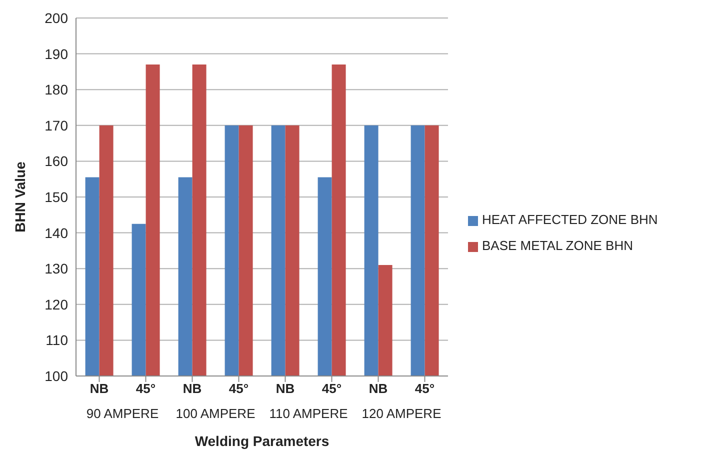 Image resolution: width=702 pixels, height=465 pixels. Describe the element at coordinates (56, 161) in the screenshot. I see `y-tick-label: 160` at that location.